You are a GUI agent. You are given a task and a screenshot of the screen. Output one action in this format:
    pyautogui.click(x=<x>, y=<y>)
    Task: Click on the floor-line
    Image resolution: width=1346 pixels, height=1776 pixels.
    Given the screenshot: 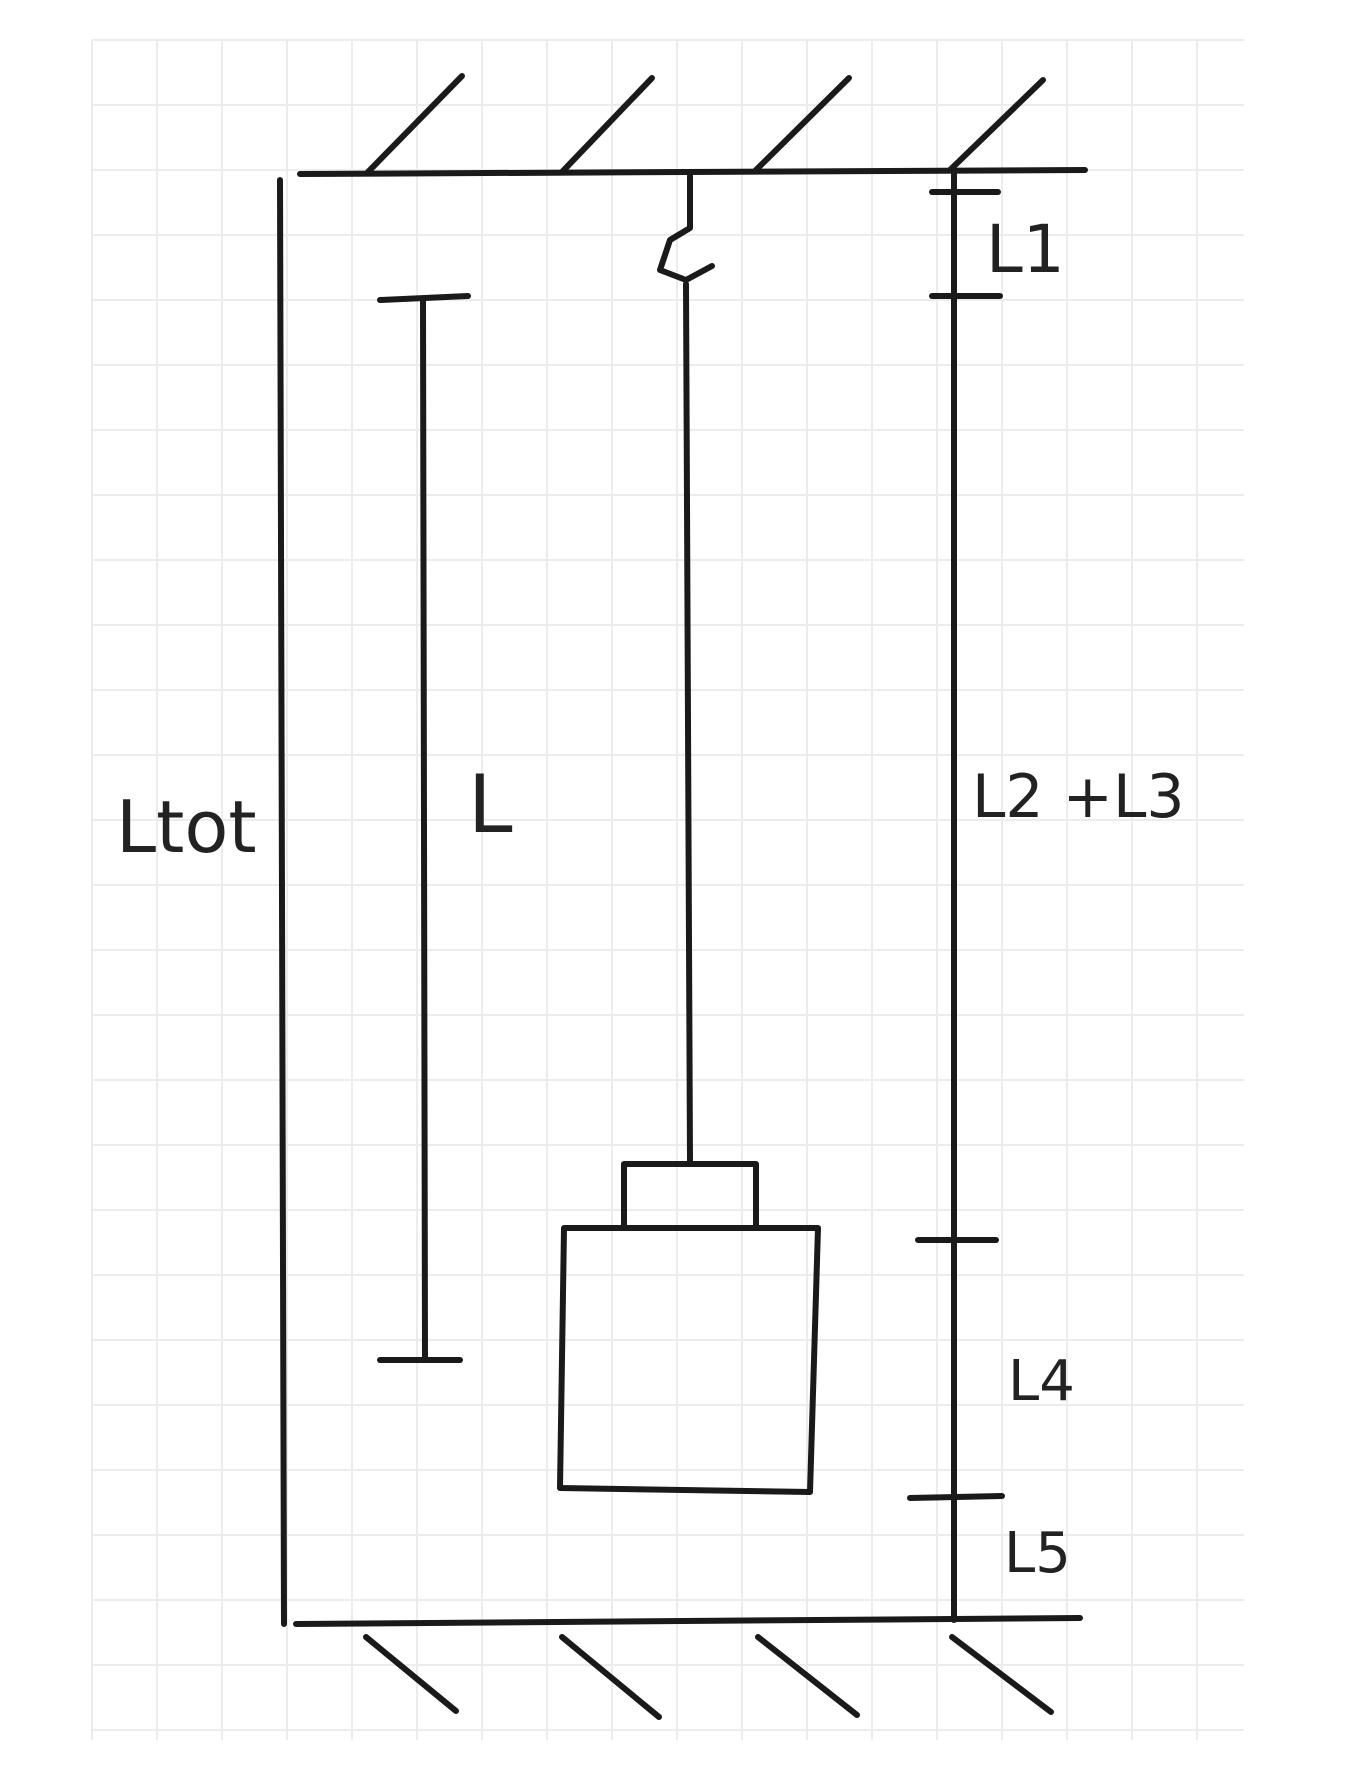 What is the action you would take?
    pyautogui.click(x=688, y=1621)
    